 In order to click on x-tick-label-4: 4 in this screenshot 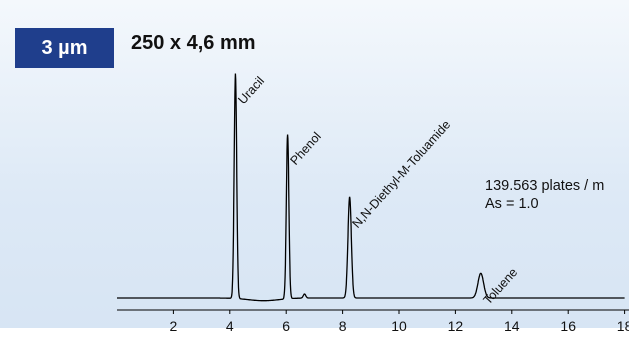, I will do `click(230, 326)`.